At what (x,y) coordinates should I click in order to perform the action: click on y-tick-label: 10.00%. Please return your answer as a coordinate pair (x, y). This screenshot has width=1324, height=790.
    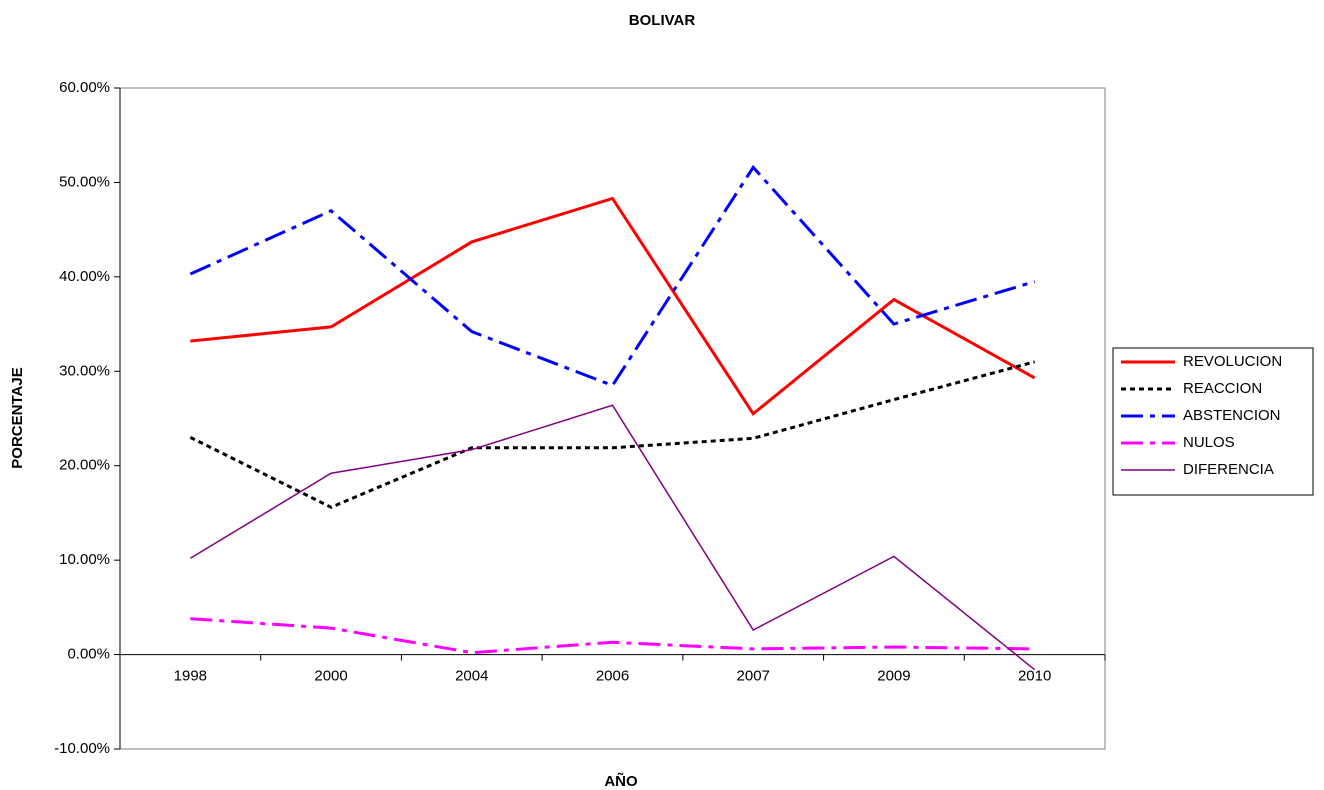
    Looking at the image, I should click on (84, 559).